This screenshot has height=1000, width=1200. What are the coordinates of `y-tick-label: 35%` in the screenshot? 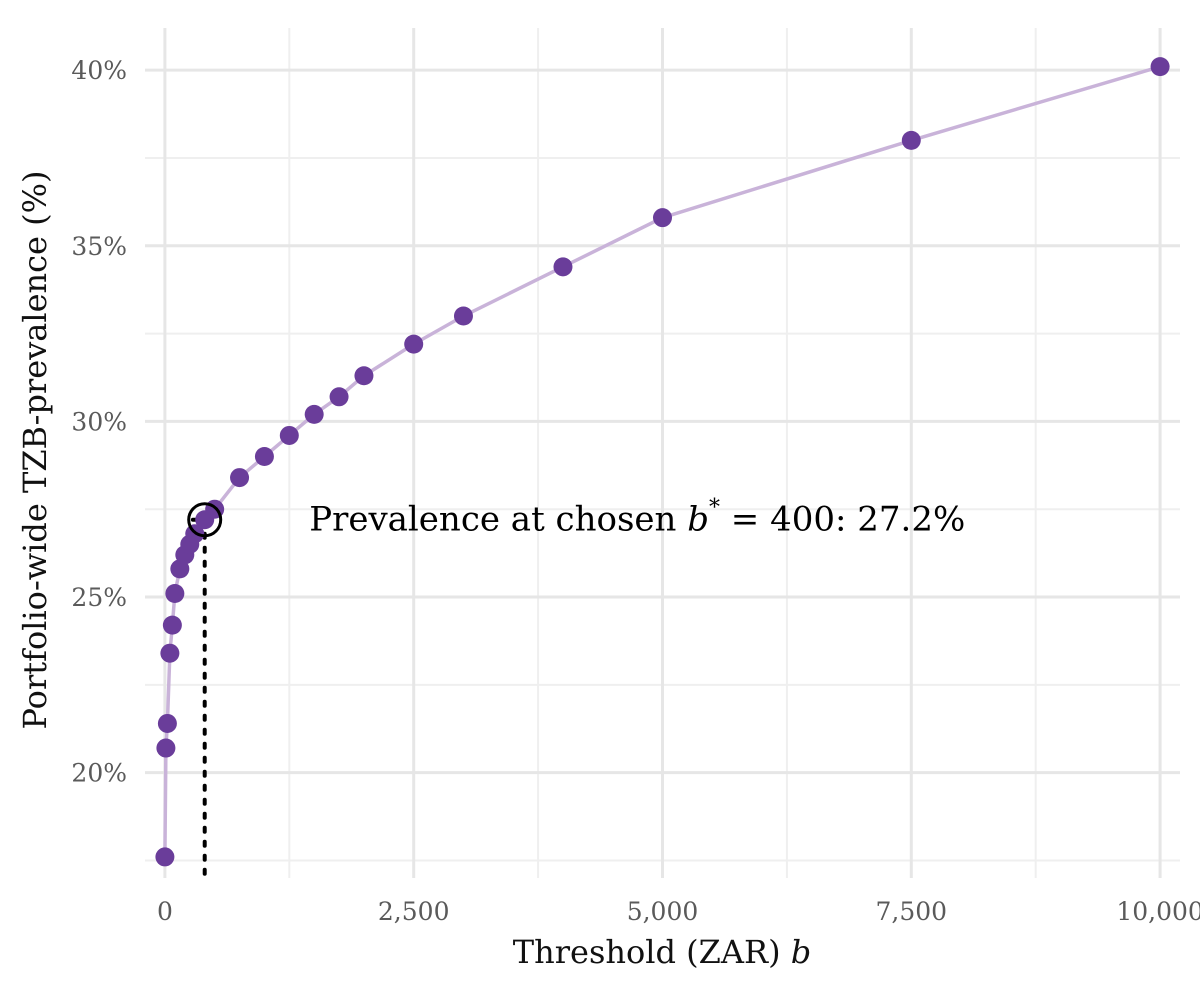 It's located at (99, 246).